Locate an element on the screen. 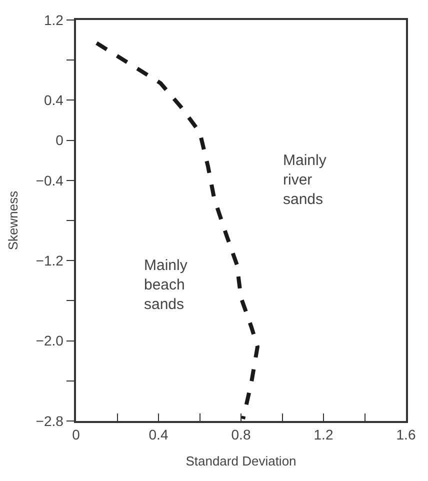 This screenshot has height=481, width=428. annotation: Mainly river sands is located at coordinates (305, 180).